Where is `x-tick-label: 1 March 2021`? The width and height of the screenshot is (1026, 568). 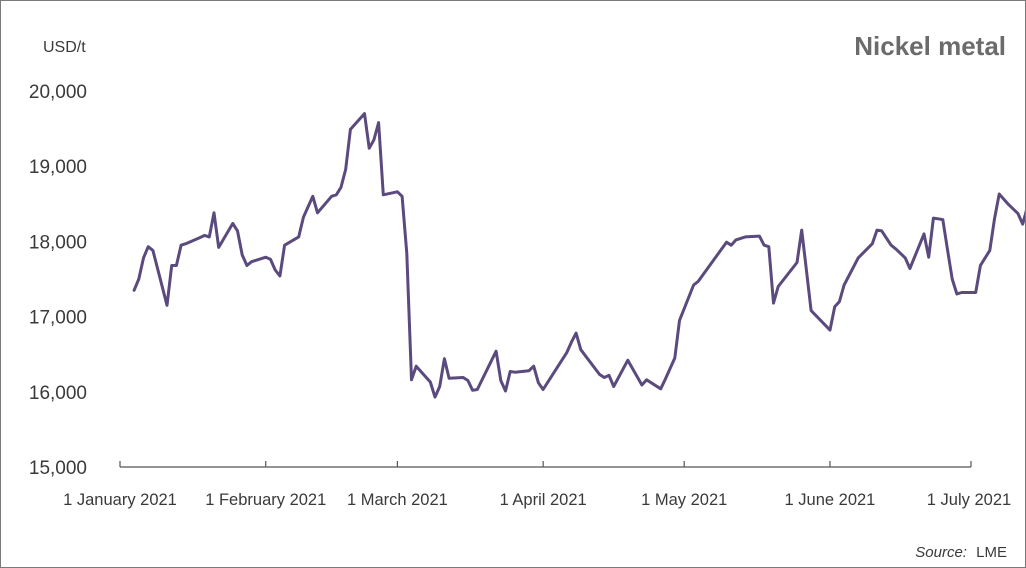 x-tick-label: 1 March 2021 is located at coordinates (397, 500).